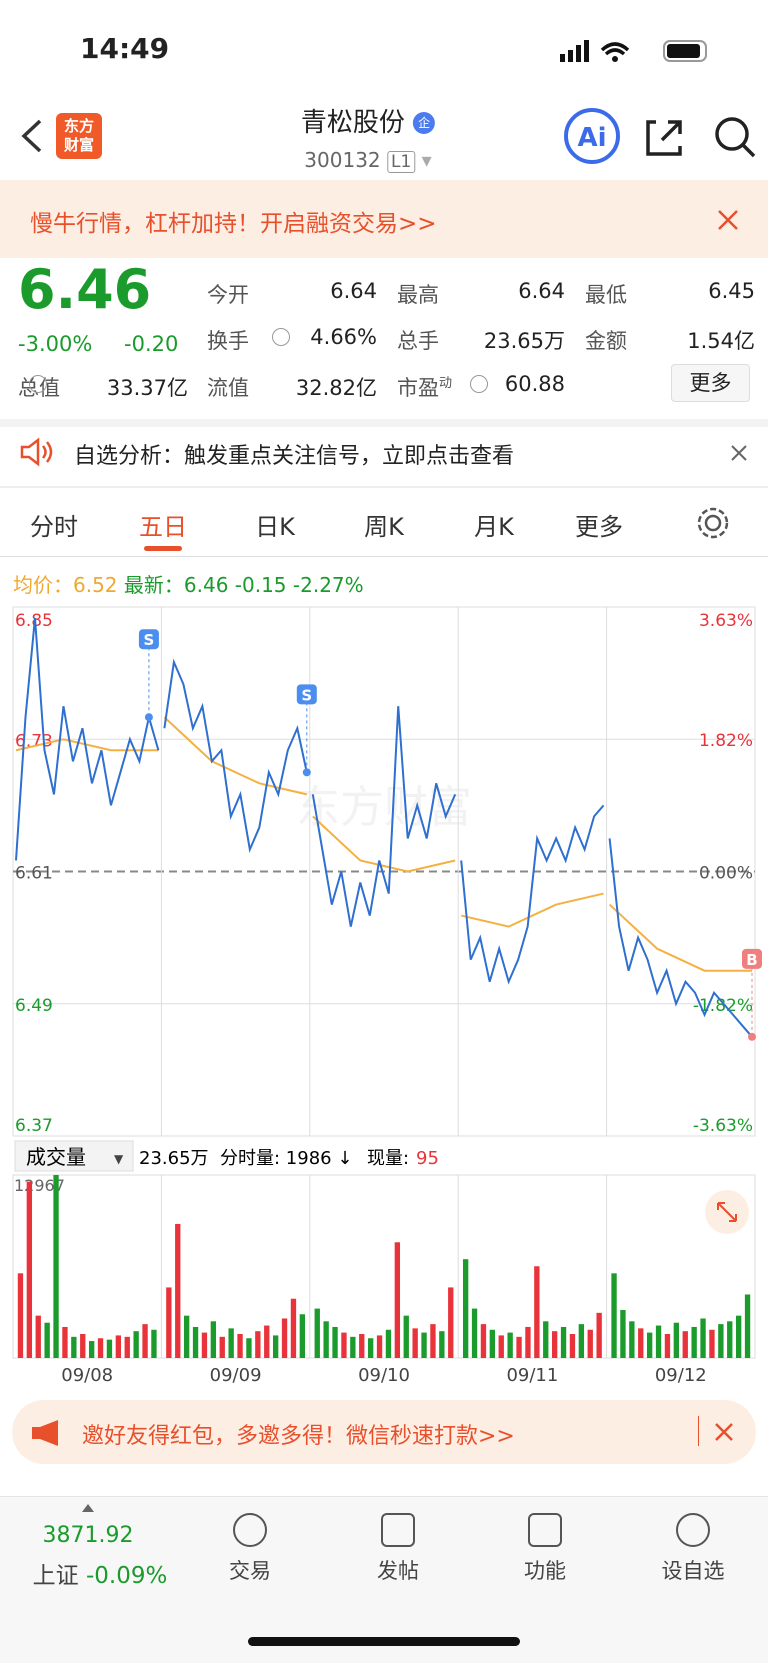 This screenshot has width=768, height=1663. I want to click on avg: 6.52, so click(95, 585).